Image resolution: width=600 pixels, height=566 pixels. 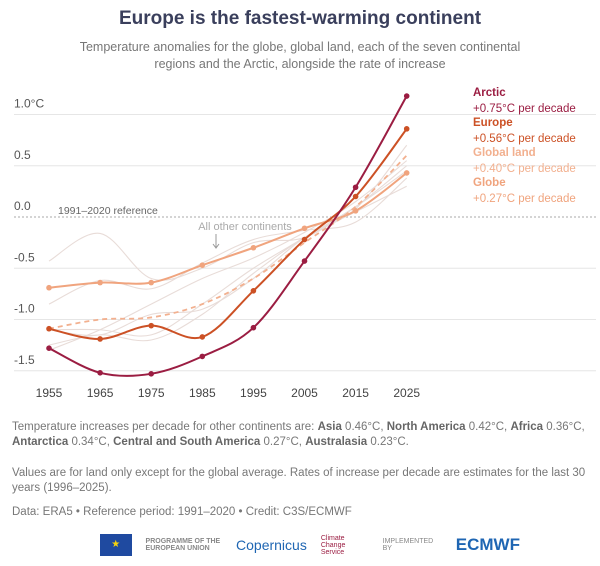 What do you see at coordinates (116, 545) in the screenshot?
I see `eu-flag-icon: ★` at bounding box center [116, 545].